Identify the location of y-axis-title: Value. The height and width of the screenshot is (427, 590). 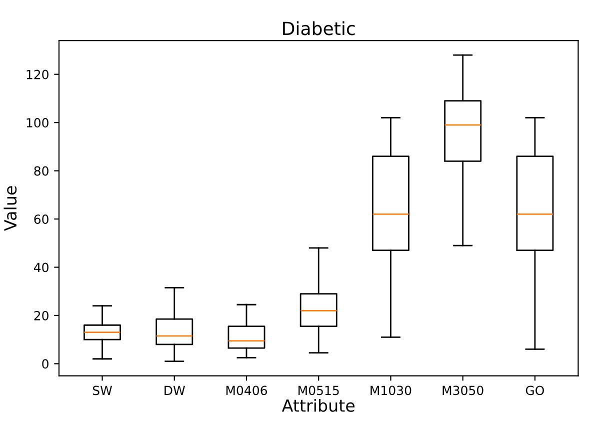
(10, 208).